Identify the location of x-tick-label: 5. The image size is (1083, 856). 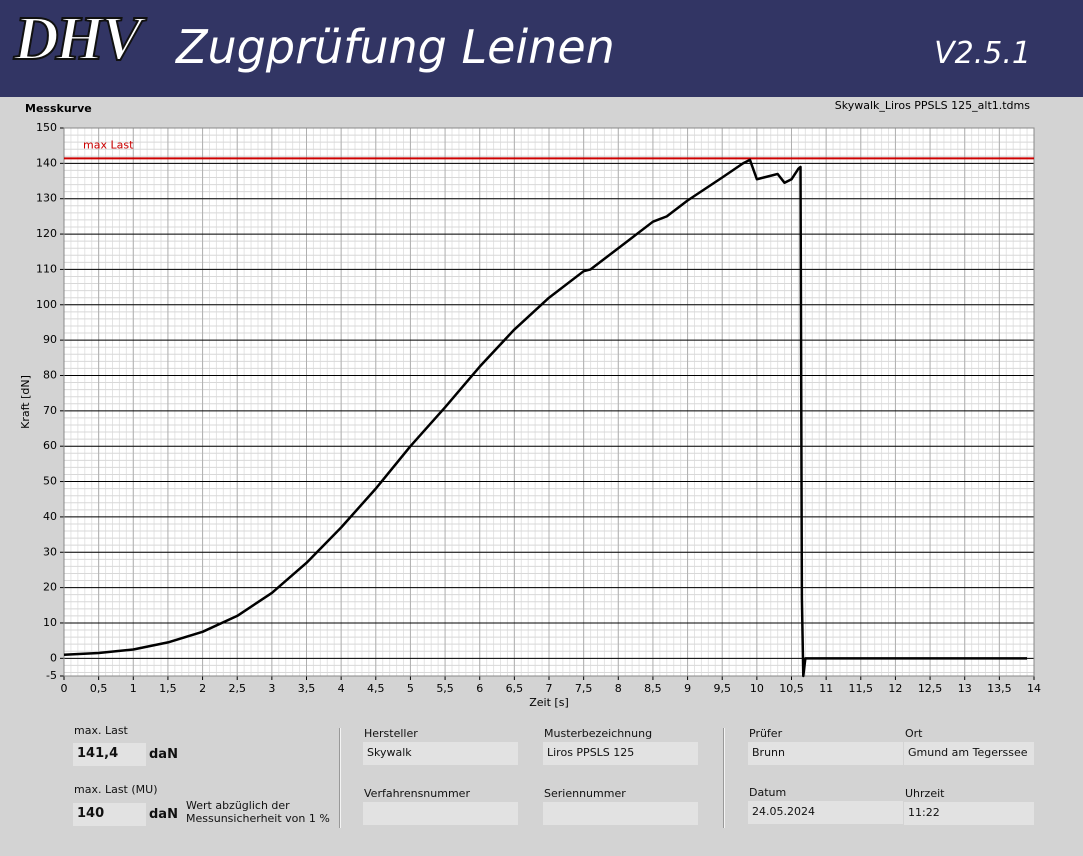
(410, 688).